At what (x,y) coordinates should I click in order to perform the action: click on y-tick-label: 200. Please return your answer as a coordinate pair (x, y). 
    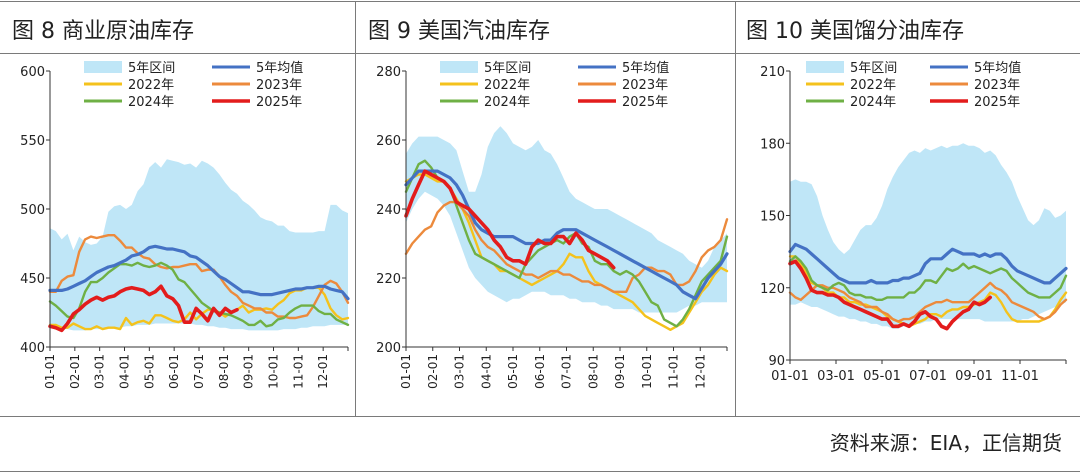
    Looking at the image, I should click on (388, 348).